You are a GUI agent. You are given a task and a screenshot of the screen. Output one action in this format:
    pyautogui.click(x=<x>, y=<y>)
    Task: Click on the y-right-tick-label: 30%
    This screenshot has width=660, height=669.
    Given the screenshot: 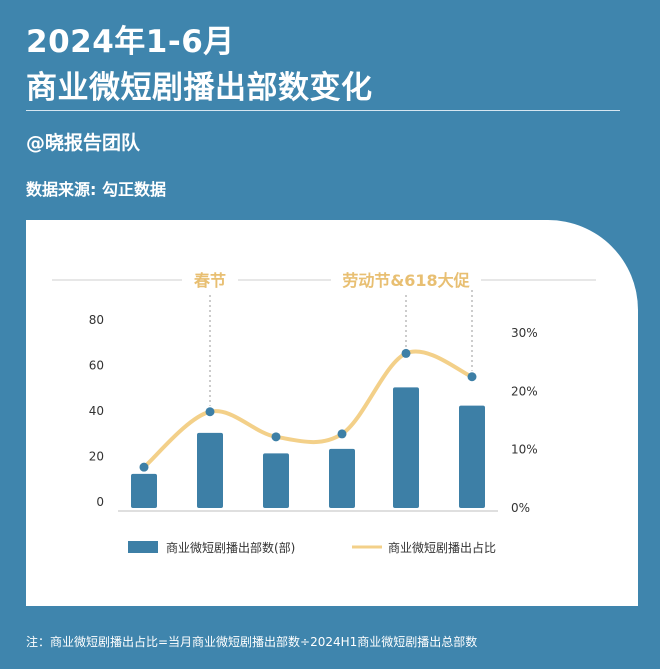 What is the action you would take?
    pyautogui.click(x=524, y=333)
    